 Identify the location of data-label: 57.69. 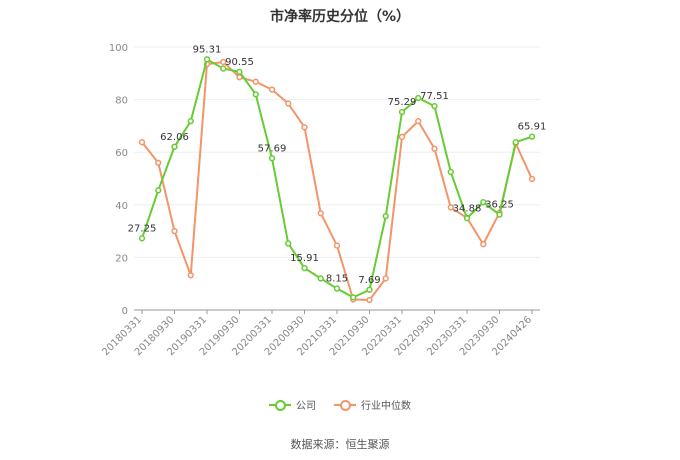
(272, 148).